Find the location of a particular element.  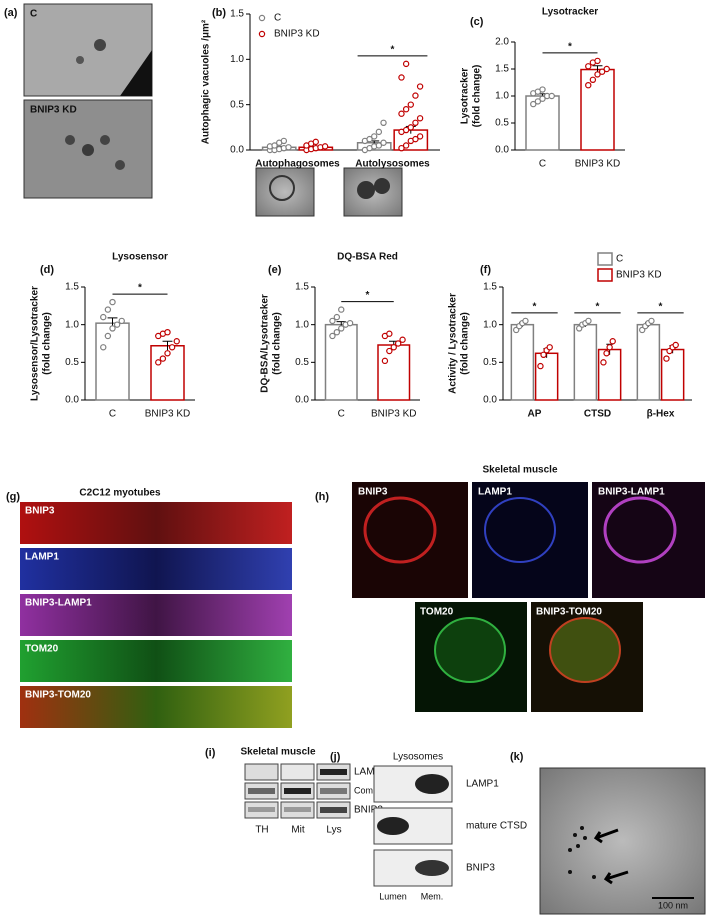

x-tick-label: Autolysosomes is located at coordinates (392, 164).